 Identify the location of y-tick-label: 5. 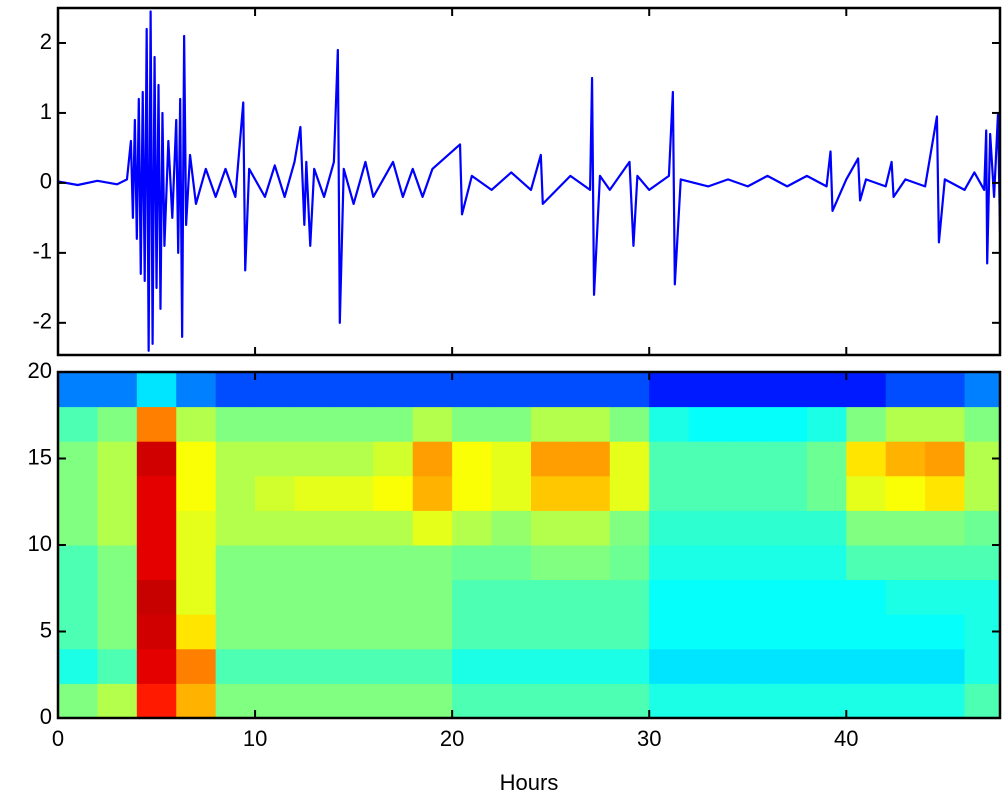
(46, 629).